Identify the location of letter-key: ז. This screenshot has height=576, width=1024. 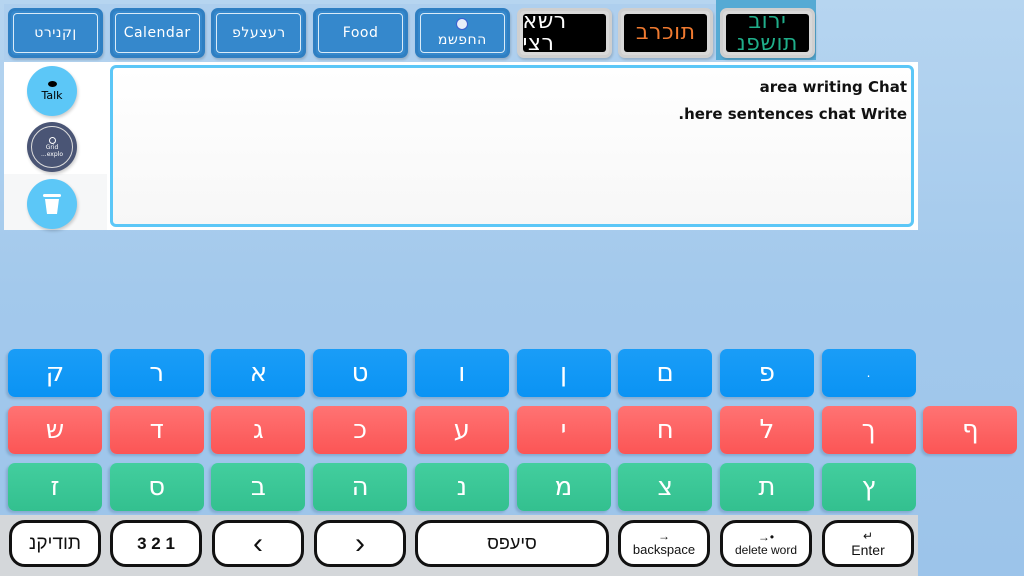
(55, 487).